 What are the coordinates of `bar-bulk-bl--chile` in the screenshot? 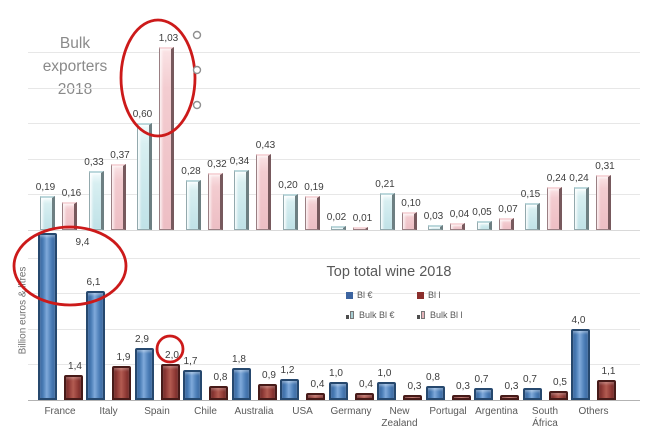 It's located at (193, 205).